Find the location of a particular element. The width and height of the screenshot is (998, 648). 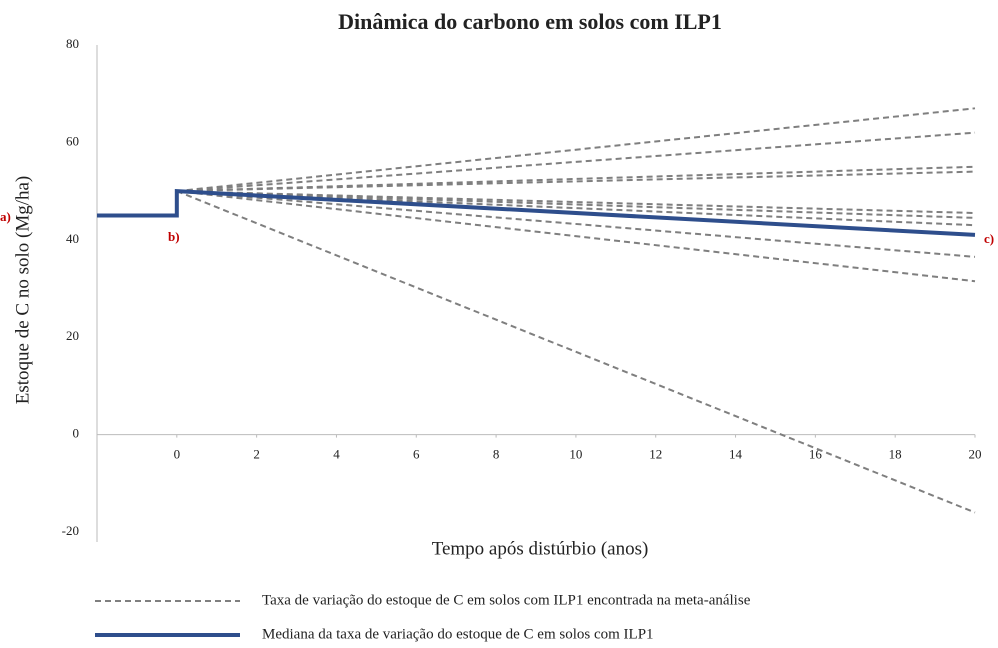

x-axis-title: Tempo após distúrbio (anos) is located at coordinates (540, 548).